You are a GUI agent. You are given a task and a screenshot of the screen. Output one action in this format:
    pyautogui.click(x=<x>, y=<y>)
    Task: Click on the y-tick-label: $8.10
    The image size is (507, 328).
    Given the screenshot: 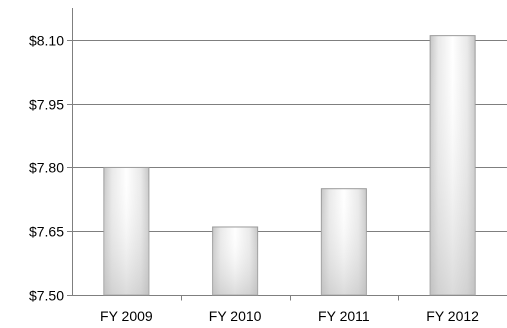 What is the action you would take?
    pyautogui.click(x=46, y=41)
    